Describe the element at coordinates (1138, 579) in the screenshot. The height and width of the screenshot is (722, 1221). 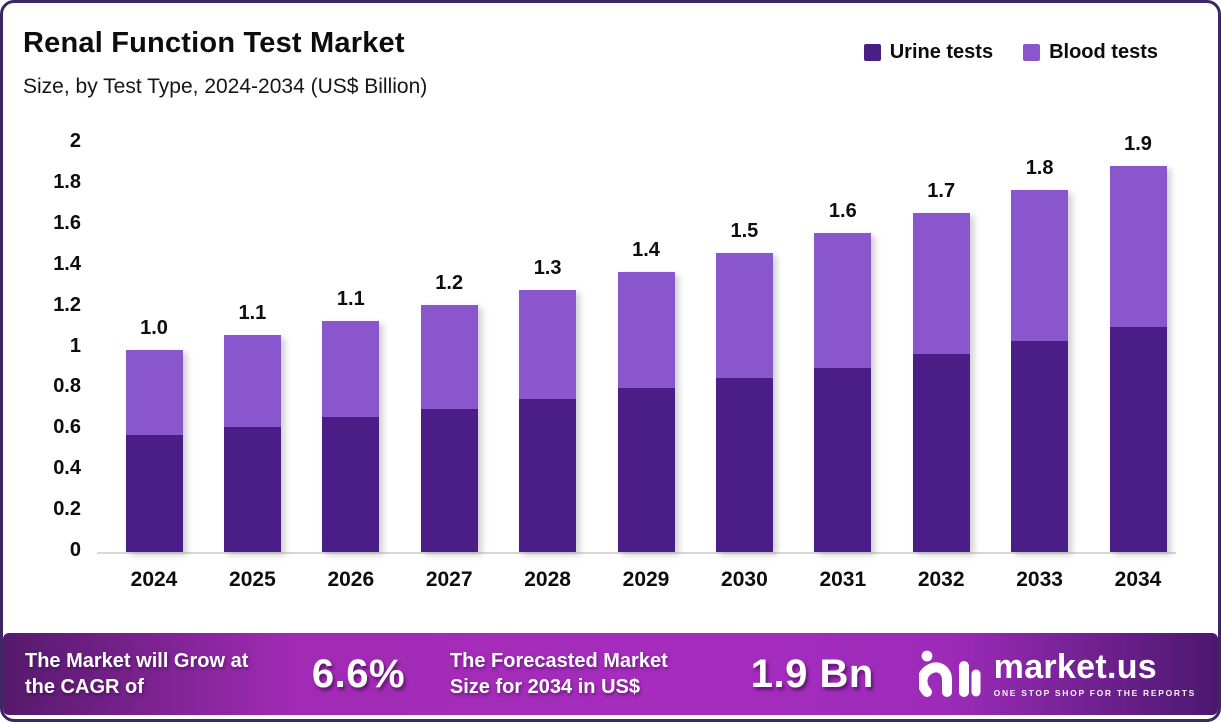
I see `x-axis-label-2034: 2034` at that location.